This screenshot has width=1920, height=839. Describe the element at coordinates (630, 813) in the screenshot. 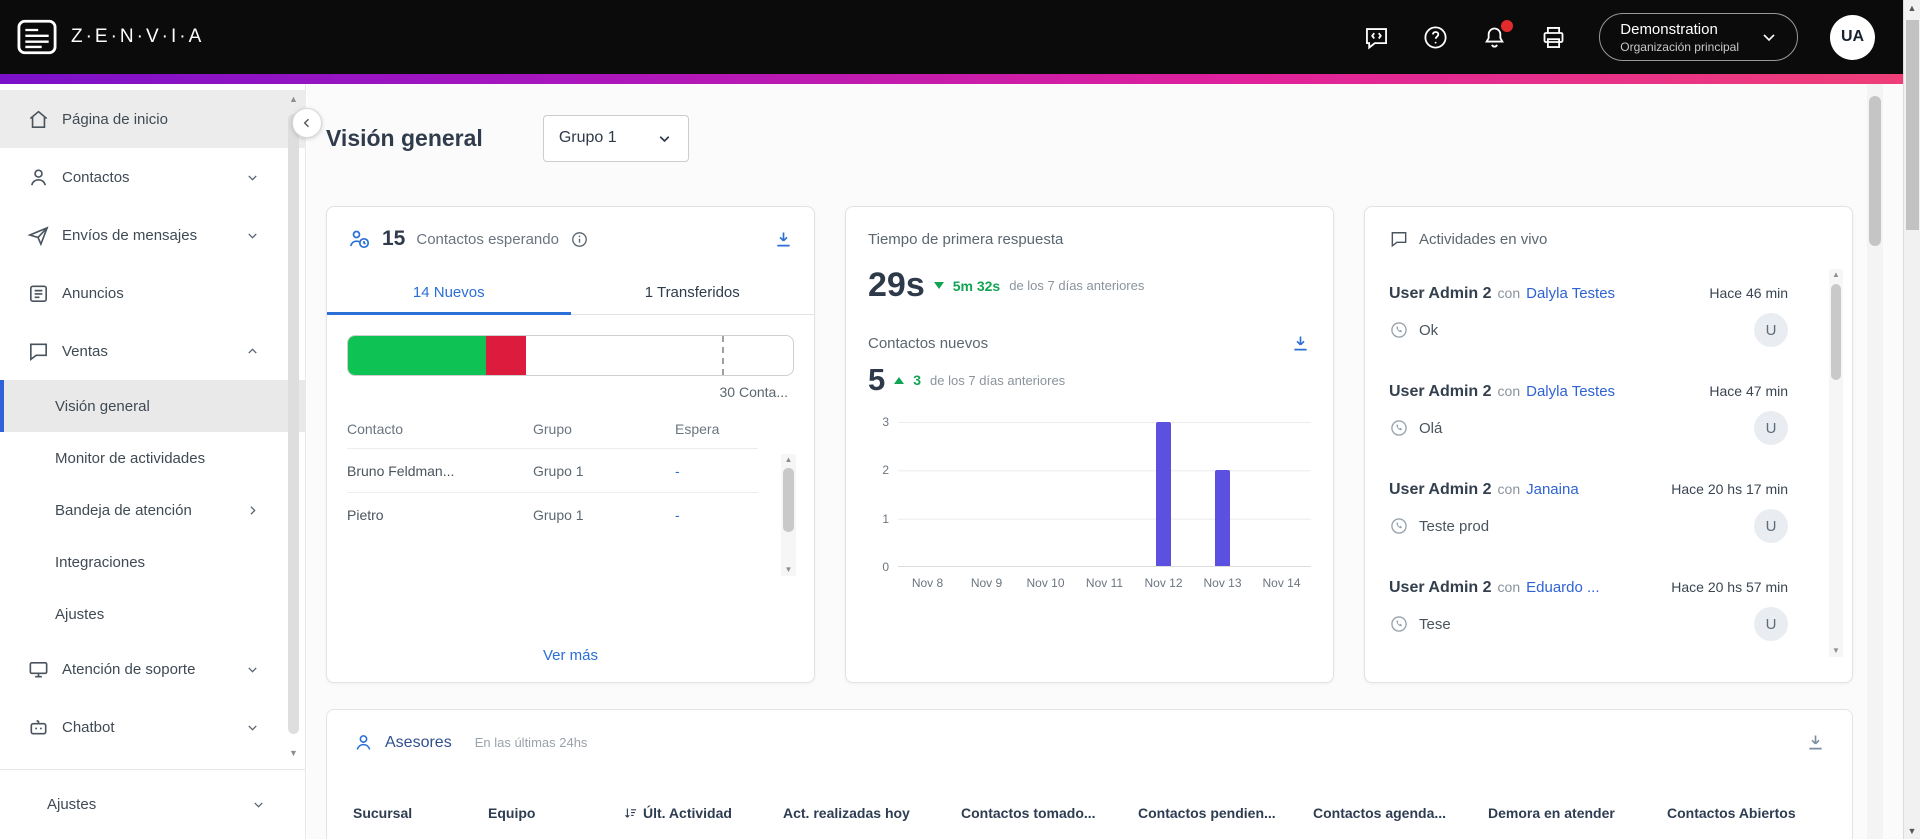

I see `sort-icon` at that location.